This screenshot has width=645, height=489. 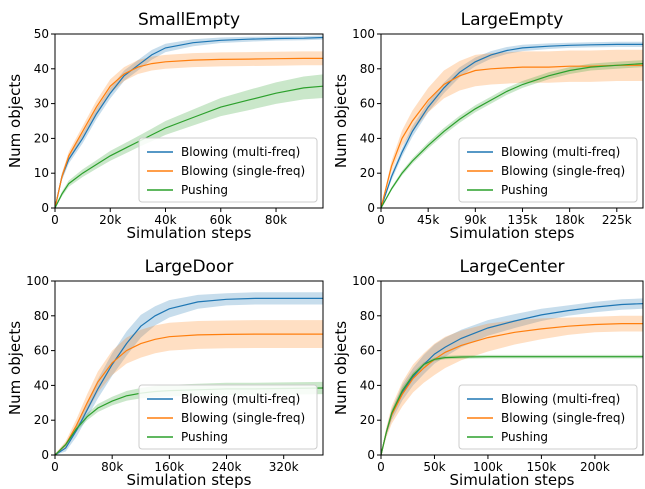 I want to click on subplot-title: LargeEmpty, so click(x=512, y=20).